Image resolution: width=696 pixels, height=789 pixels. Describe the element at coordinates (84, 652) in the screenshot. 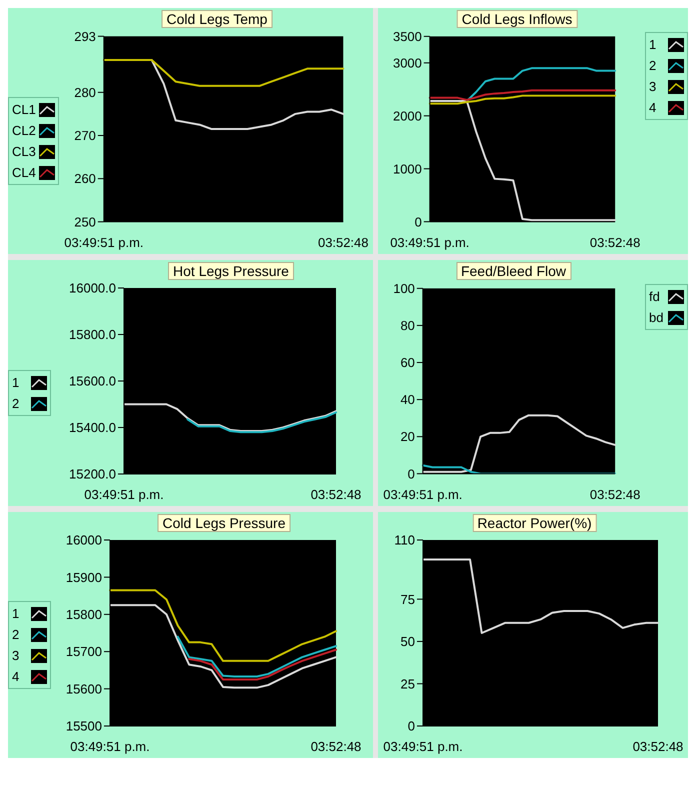

I see `y-tick-label: 15700` at that location.